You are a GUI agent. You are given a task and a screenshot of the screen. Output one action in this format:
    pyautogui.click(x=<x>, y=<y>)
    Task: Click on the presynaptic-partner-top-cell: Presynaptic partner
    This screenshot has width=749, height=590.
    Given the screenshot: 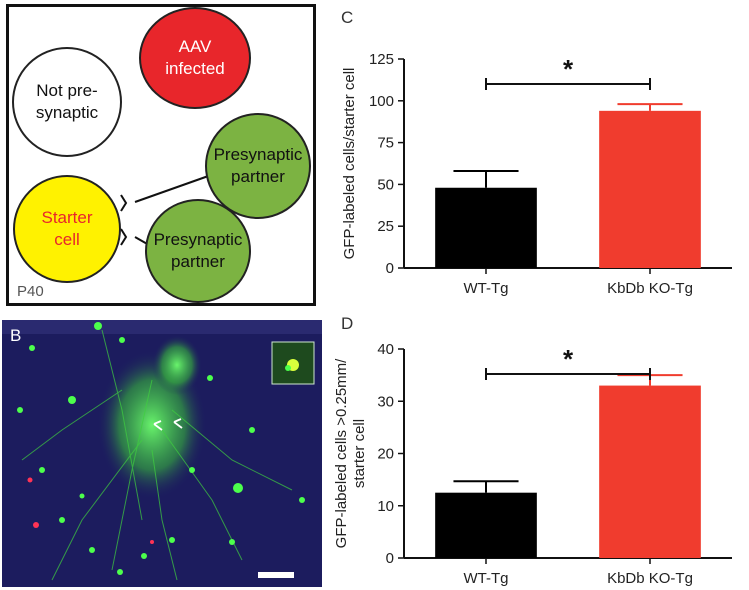 What is the action you would take?
    pyautogui.click(x=258, y=166)
    